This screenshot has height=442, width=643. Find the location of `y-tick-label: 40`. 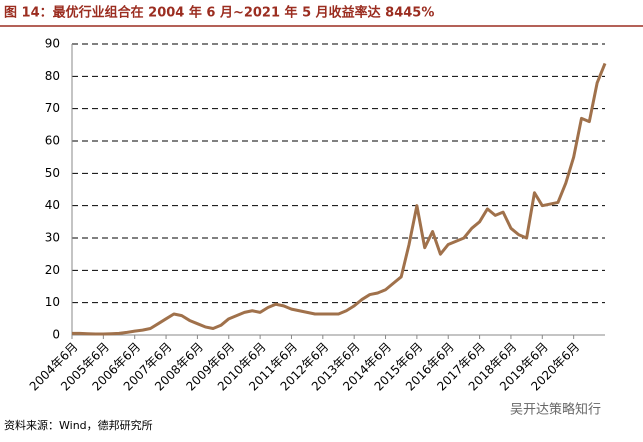

y-tick-label: 40 is located at coordinates (52, 205).